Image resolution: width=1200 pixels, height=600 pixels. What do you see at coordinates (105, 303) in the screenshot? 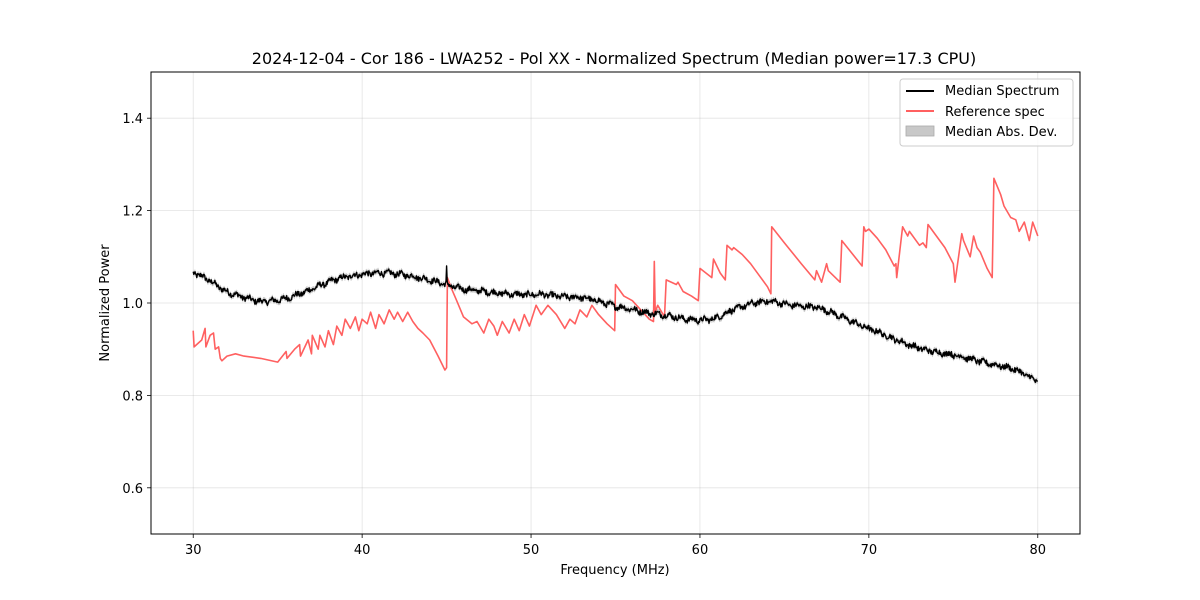
I see `y-axis-title: Normalized Power` at bounding box center [105, 303].